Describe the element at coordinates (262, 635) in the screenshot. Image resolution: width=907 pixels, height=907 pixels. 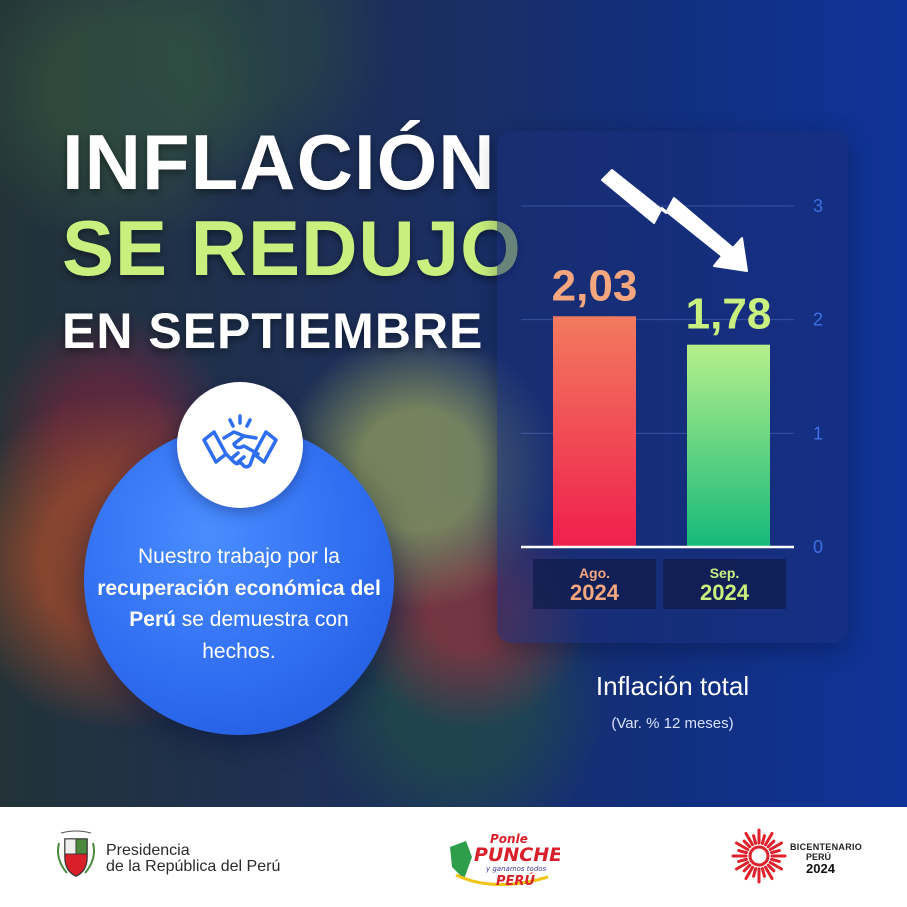
I see `message-text-part2: se demuestra con hechos.` at that location.